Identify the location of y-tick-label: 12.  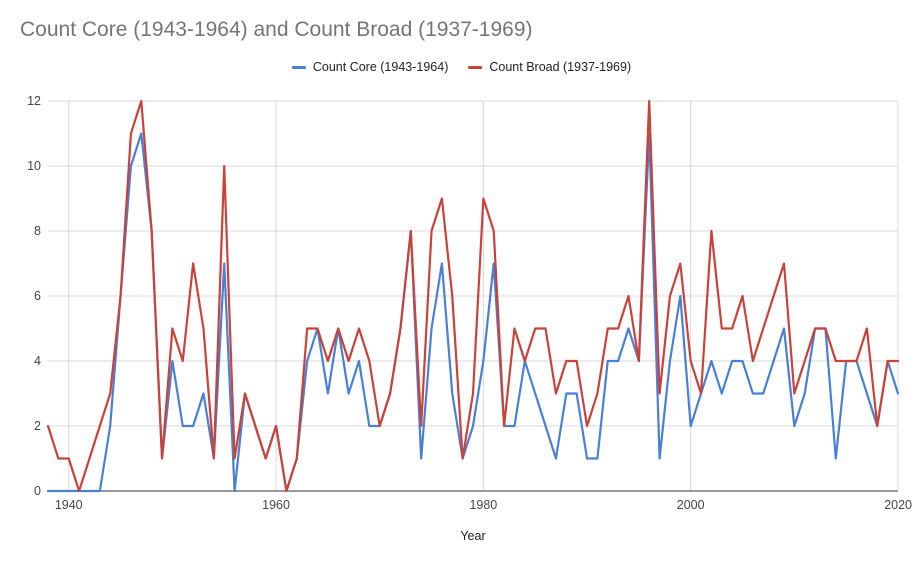
(34, 101).